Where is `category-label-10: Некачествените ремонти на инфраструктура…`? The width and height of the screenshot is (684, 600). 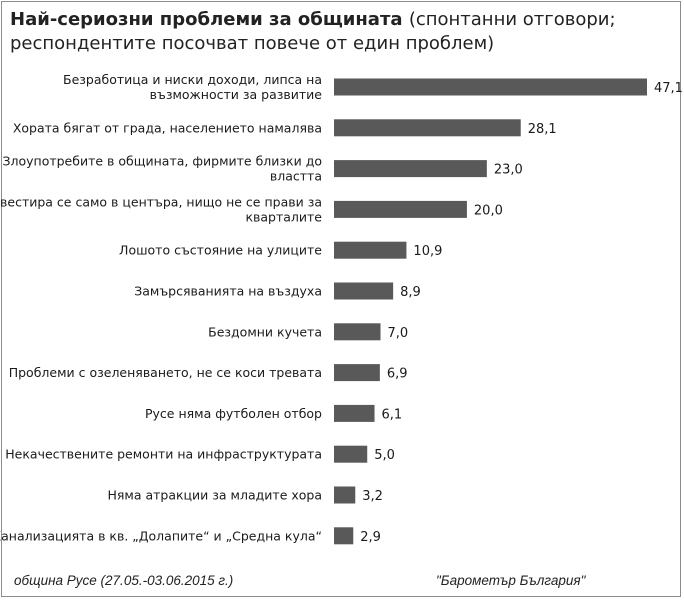
category-label-10: Некачествените ремонти на инфраструктура… is located at coordinates (163, 454).